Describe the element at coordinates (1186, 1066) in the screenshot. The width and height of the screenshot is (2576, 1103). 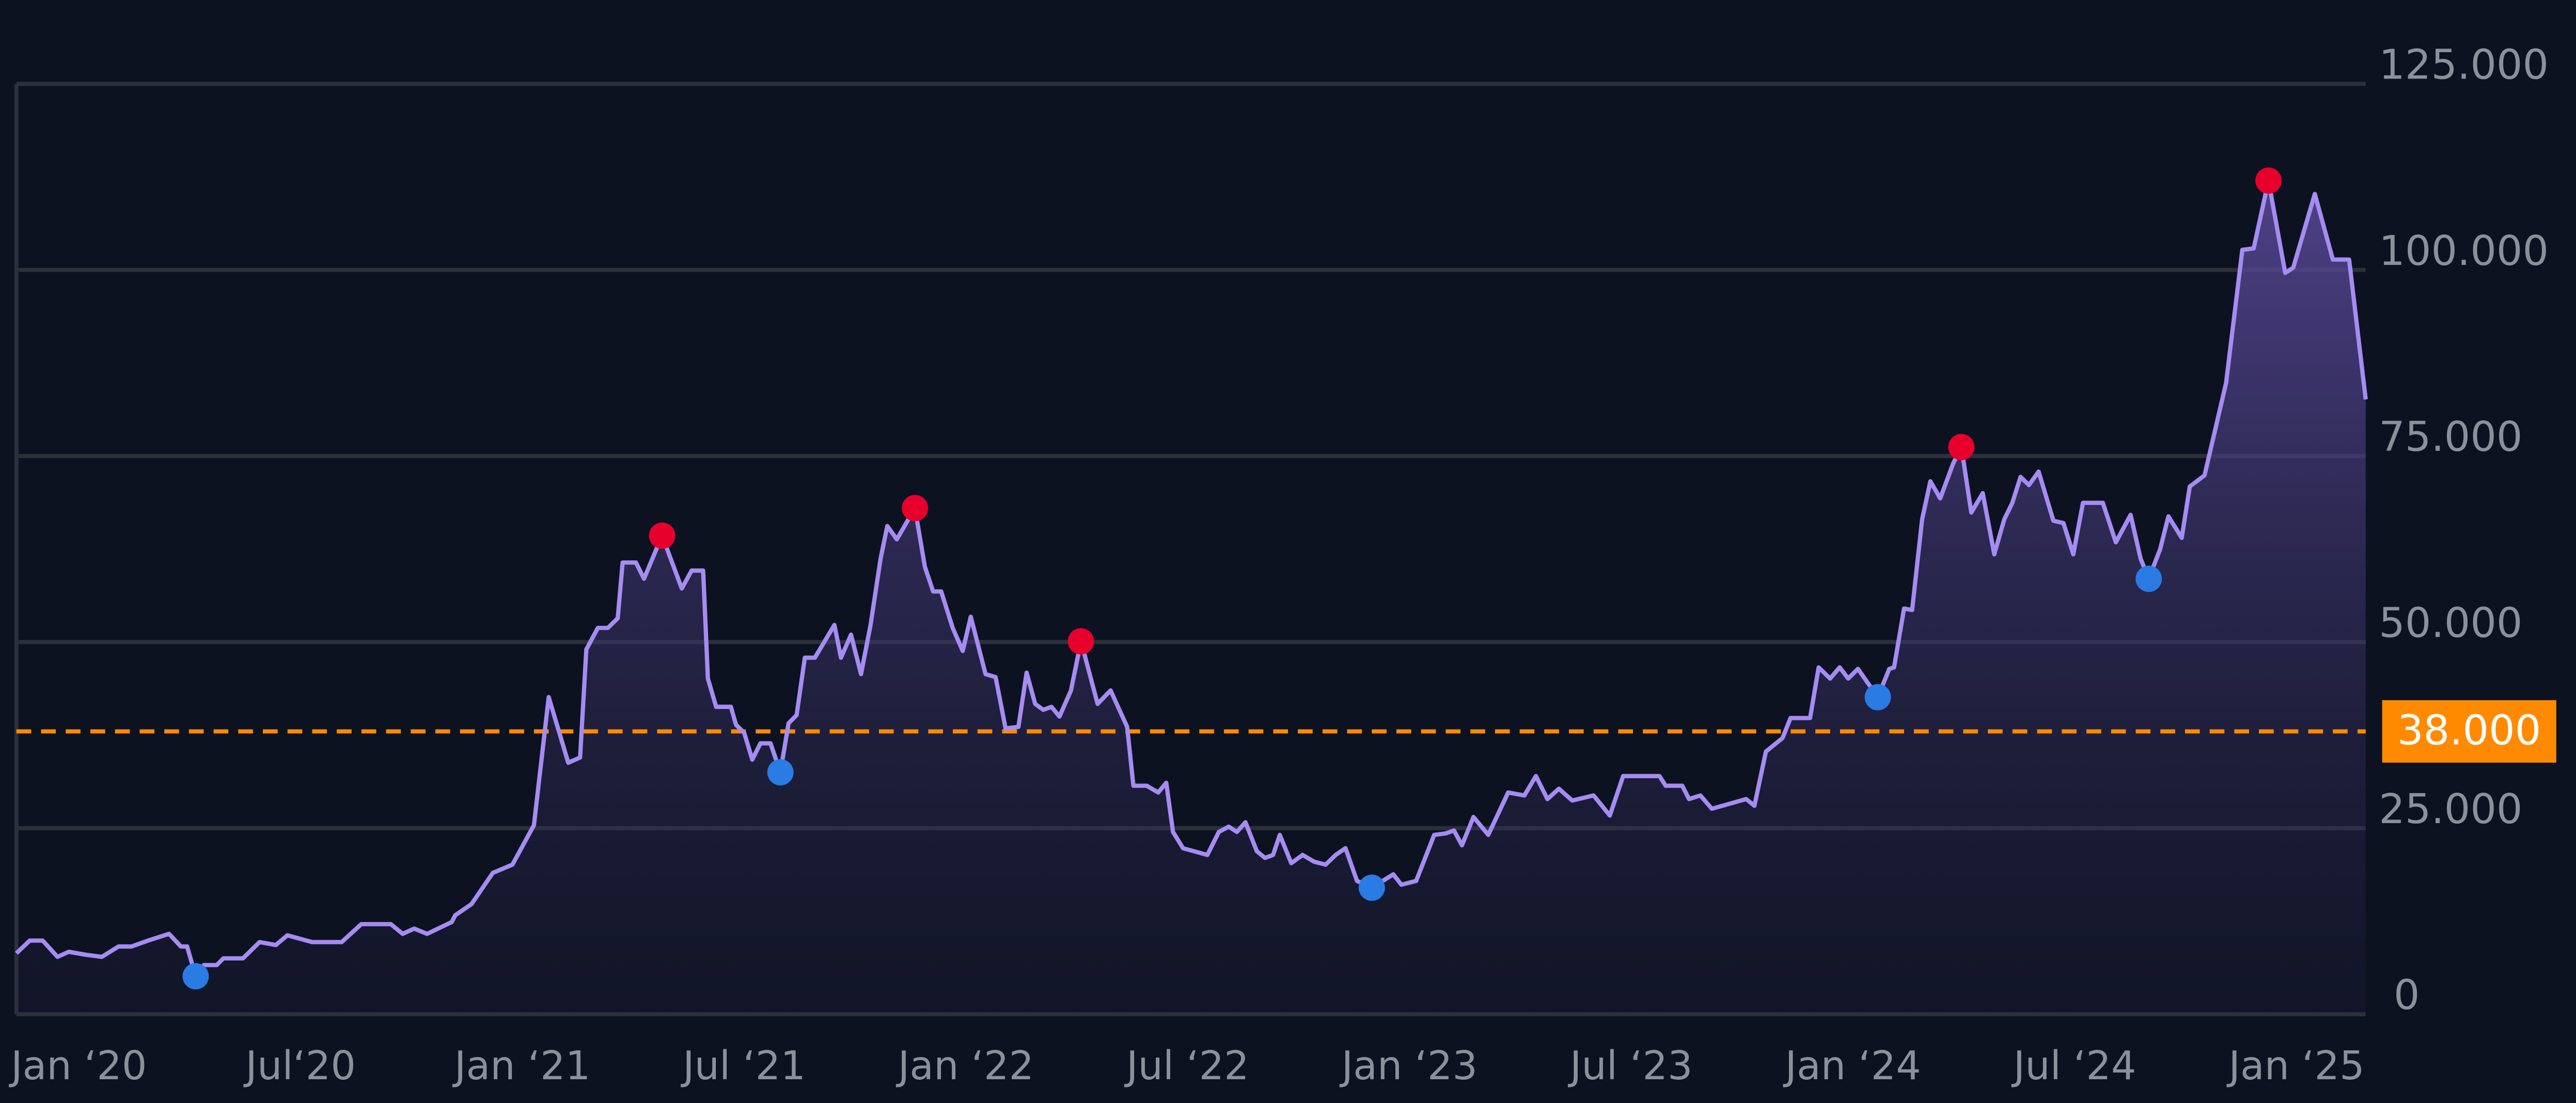
I see `x-tick-label: Jul ‘22` at that location.